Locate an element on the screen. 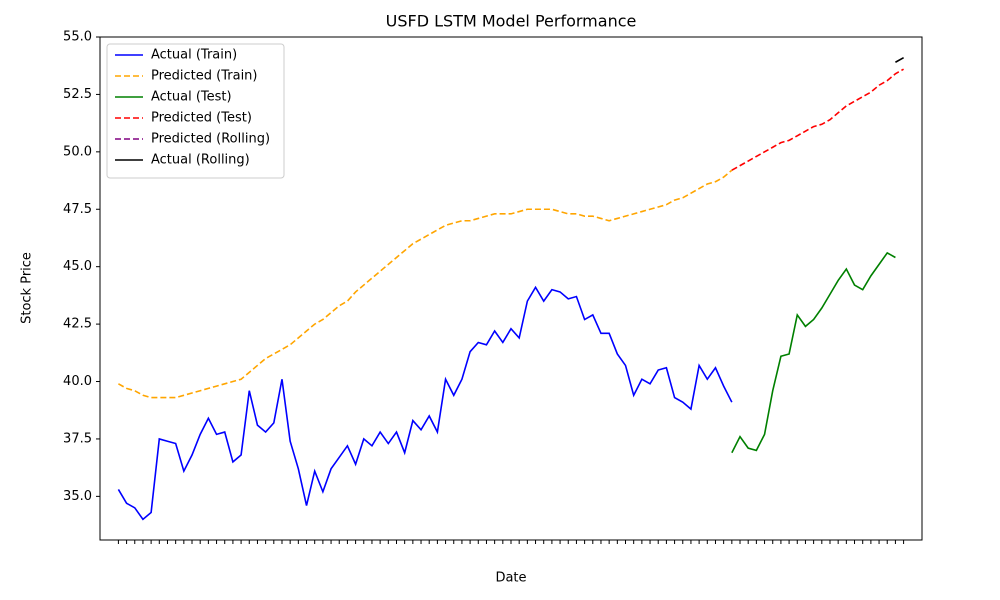 The height and width of the screenshot is (600, 1000). y-tick-label: 47.5 is located at coordinates (77, 209).